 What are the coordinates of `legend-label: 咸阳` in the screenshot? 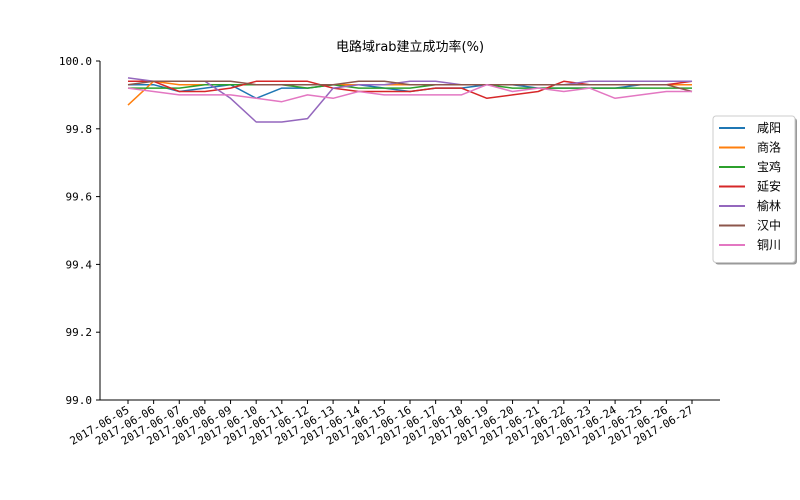 It's located at (769, 128).